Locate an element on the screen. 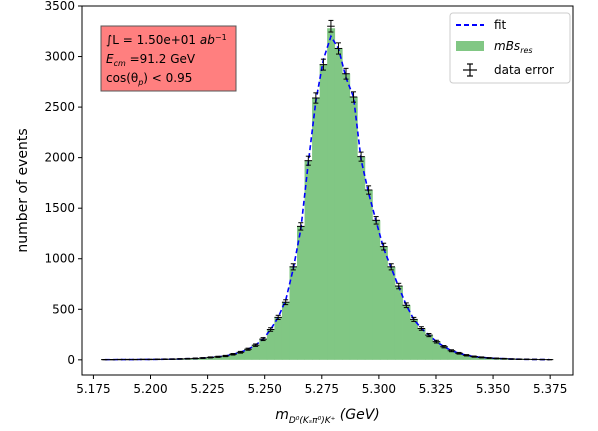 This screenshot has height=431, width=598. legend-errorbar-label: data error is located at coordinates (524, 70).